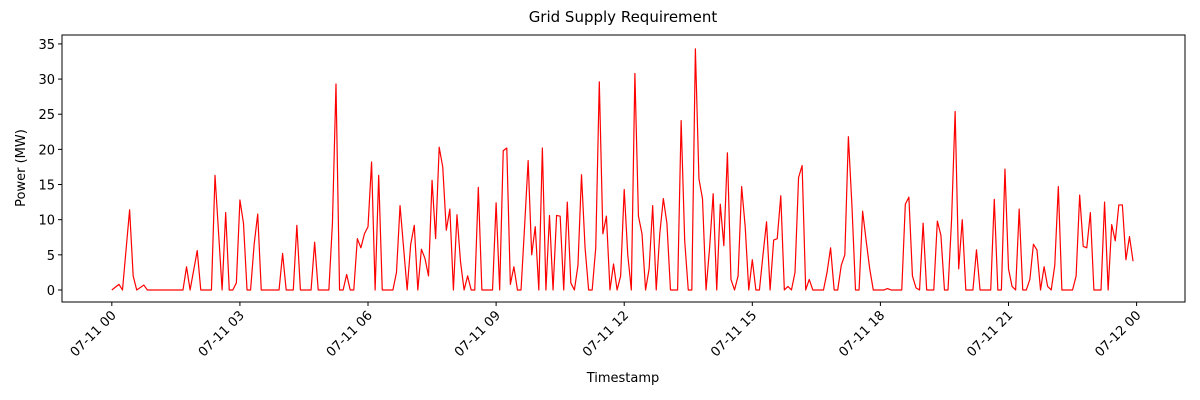 The width and height of the screenshot is (1200, 400). What do you see at coordinates (350, 334) in the screenshot?
I see `x-tick-label: 07-11 06` at bounding box center [350, 334].